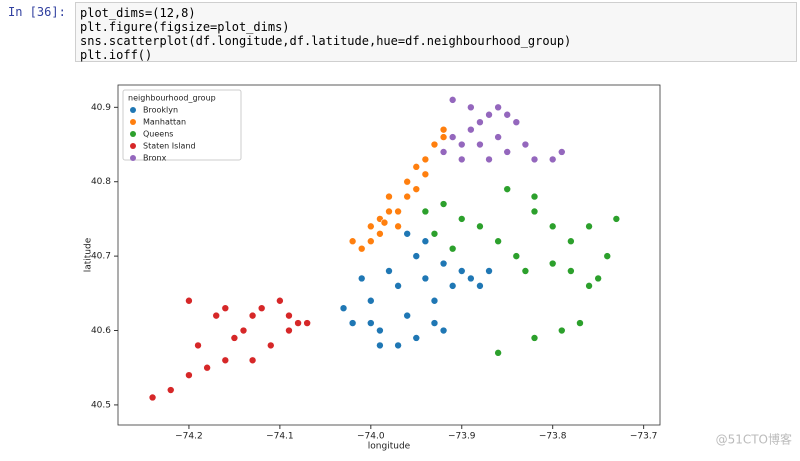  Describe the element at coordinates (754, 439) in the screenshot. I see `watermark: @51CTO博客` at that location.